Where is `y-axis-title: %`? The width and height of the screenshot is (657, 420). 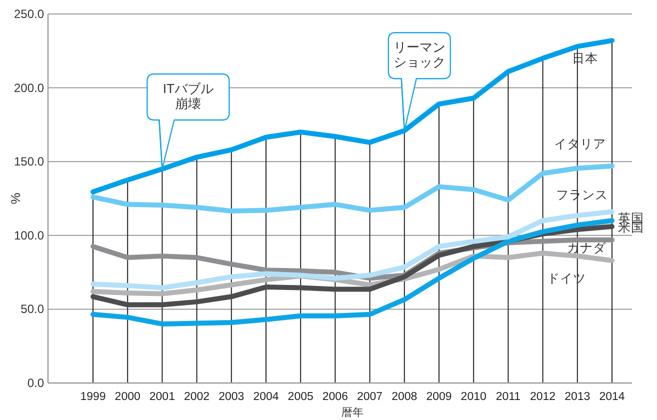 y-axis-title: % is located at coordinates (15, 198).